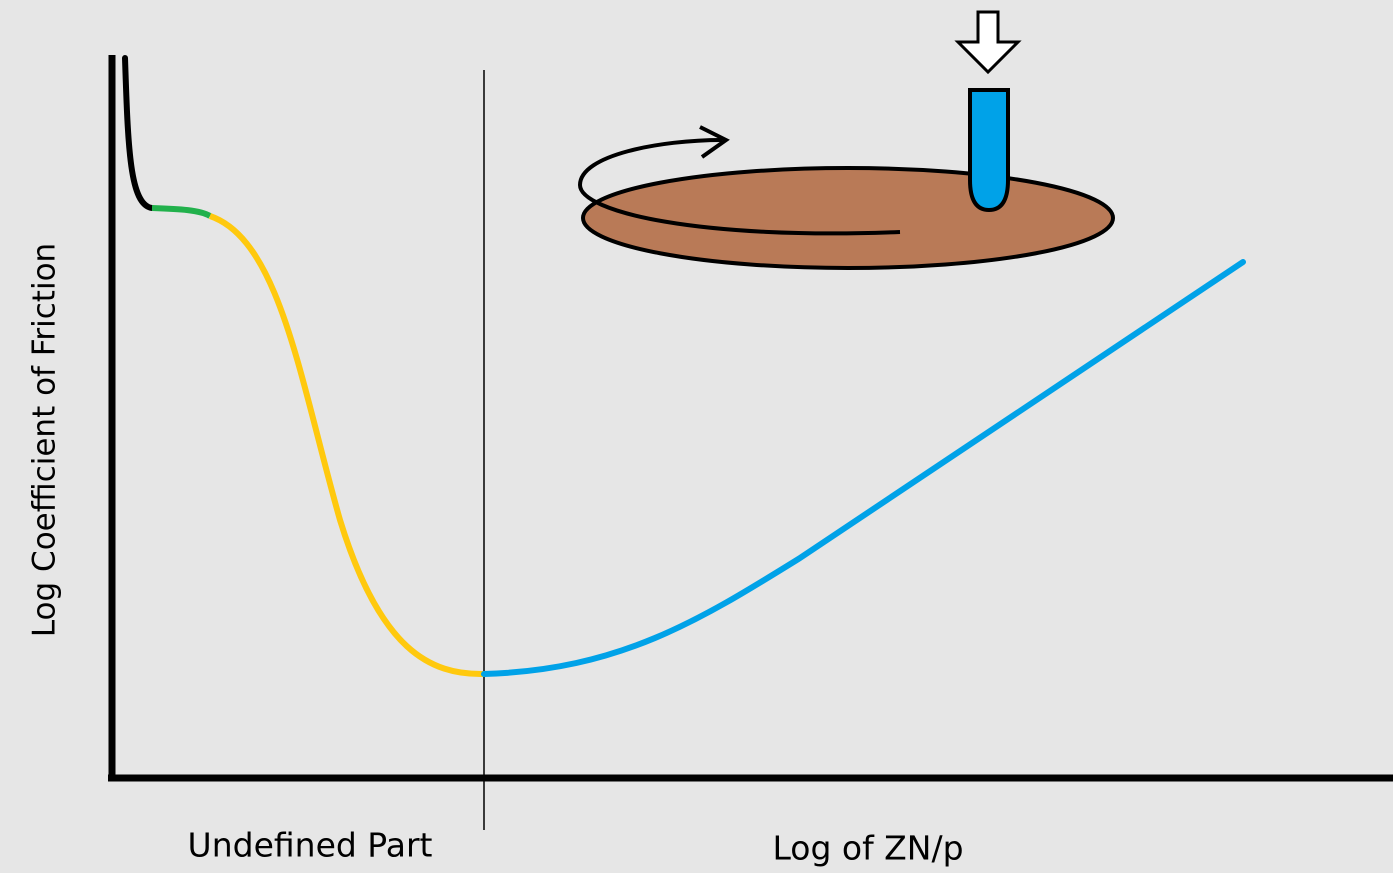 The image size is (1393, 873). What do you see at coordinates (181, 212) in the screenshot?
I see `curve-mixed` at bounding box center [181, 212].